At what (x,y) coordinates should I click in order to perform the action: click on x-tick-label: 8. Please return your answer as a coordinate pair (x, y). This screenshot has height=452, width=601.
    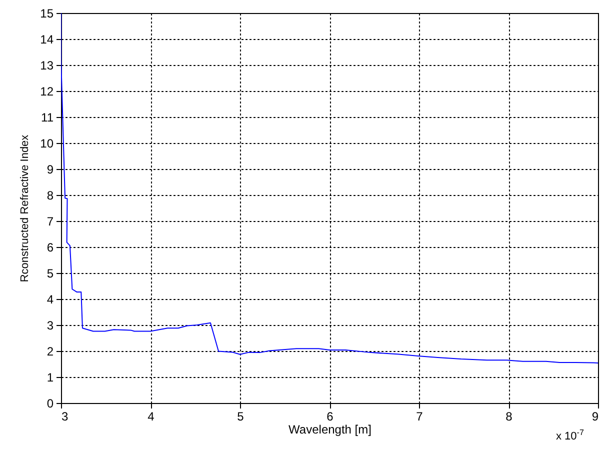
    Looking at the image, I should click on (509, 417).